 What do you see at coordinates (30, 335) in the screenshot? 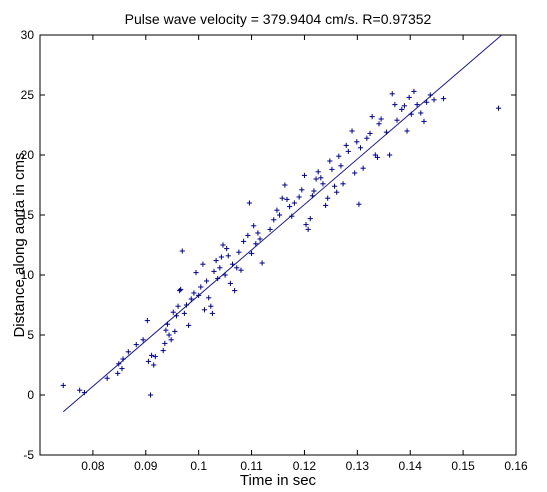
I see `y-tick-label: 5` at bounding box center [30, 335].